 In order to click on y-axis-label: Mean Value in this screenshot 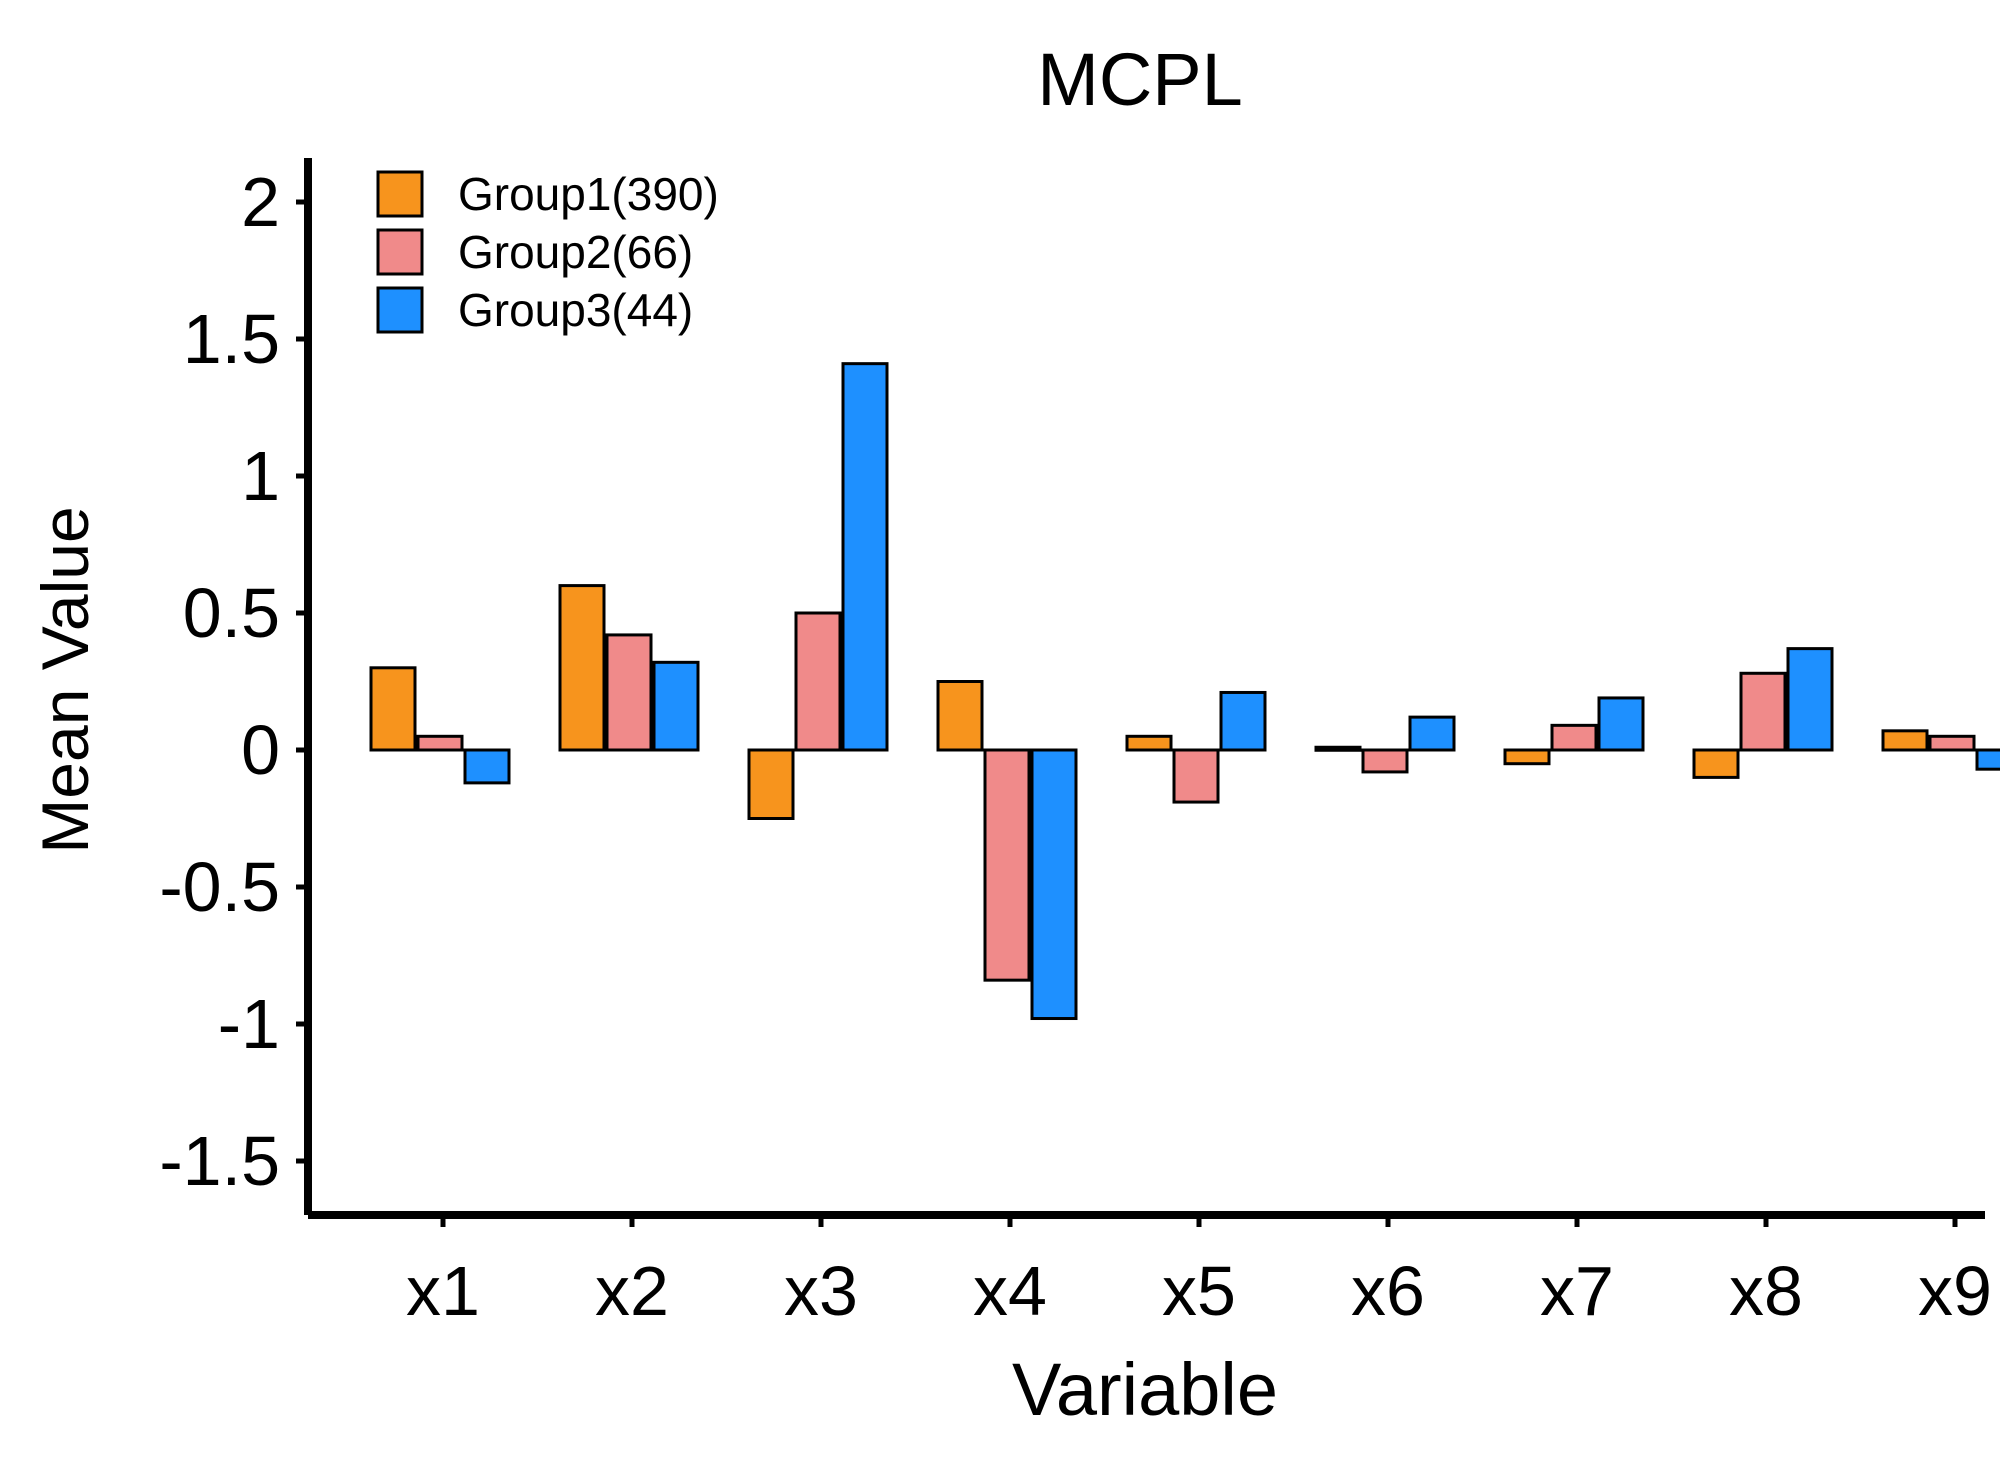, I will do `click(65, 679)`.